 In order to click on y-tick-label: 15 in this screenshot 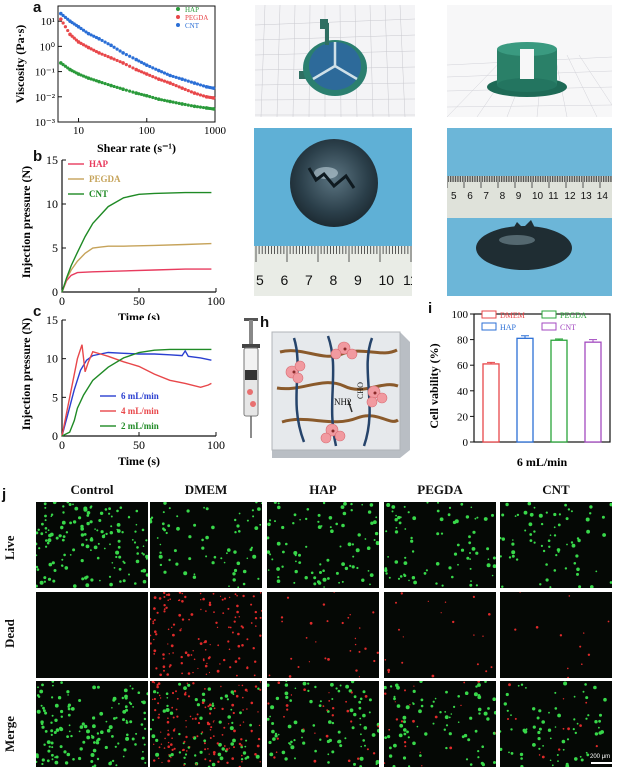, I will do `click(52, 160)`.